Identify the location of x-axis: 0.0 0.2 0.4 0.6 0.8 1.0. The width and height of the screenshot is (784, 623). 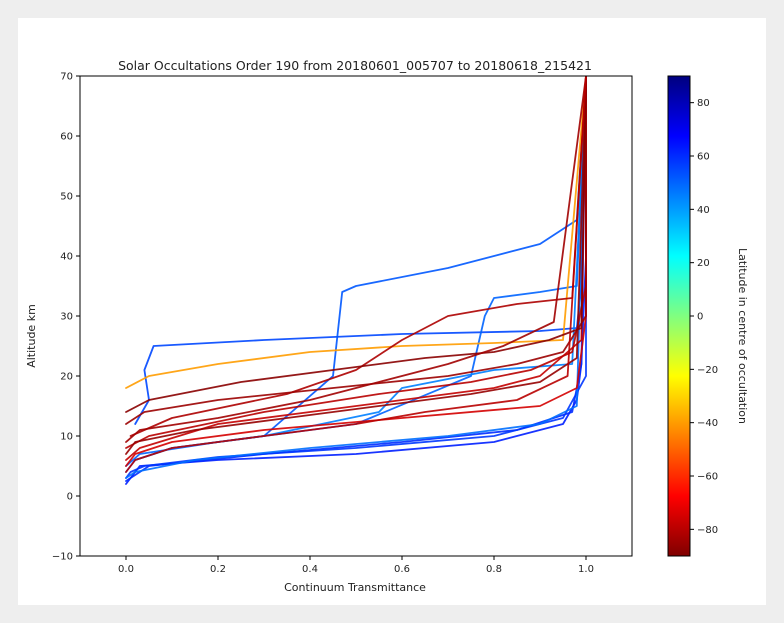
(356, 565).